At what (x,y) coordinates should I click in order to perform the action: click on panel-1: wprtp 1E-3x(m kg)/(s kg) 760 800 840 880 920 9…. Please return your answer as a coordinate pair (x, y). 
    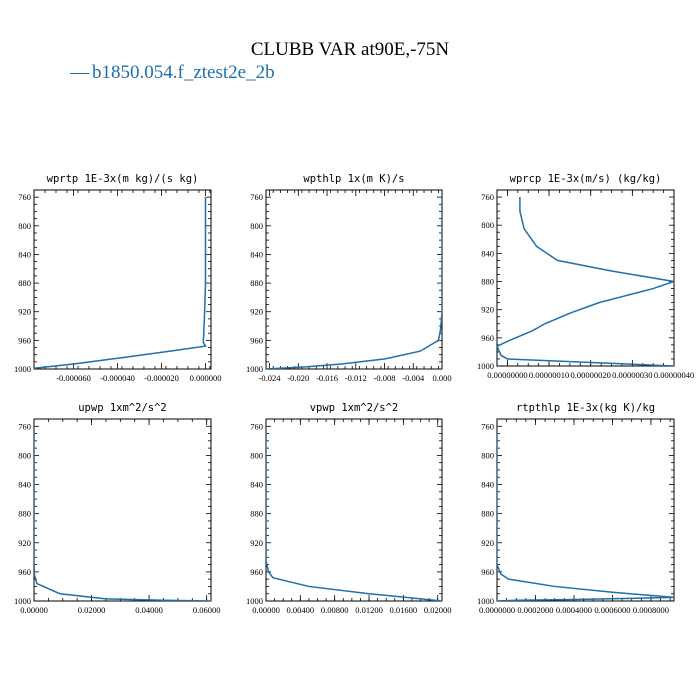
    Looking at the image, I should click on (117, 278).